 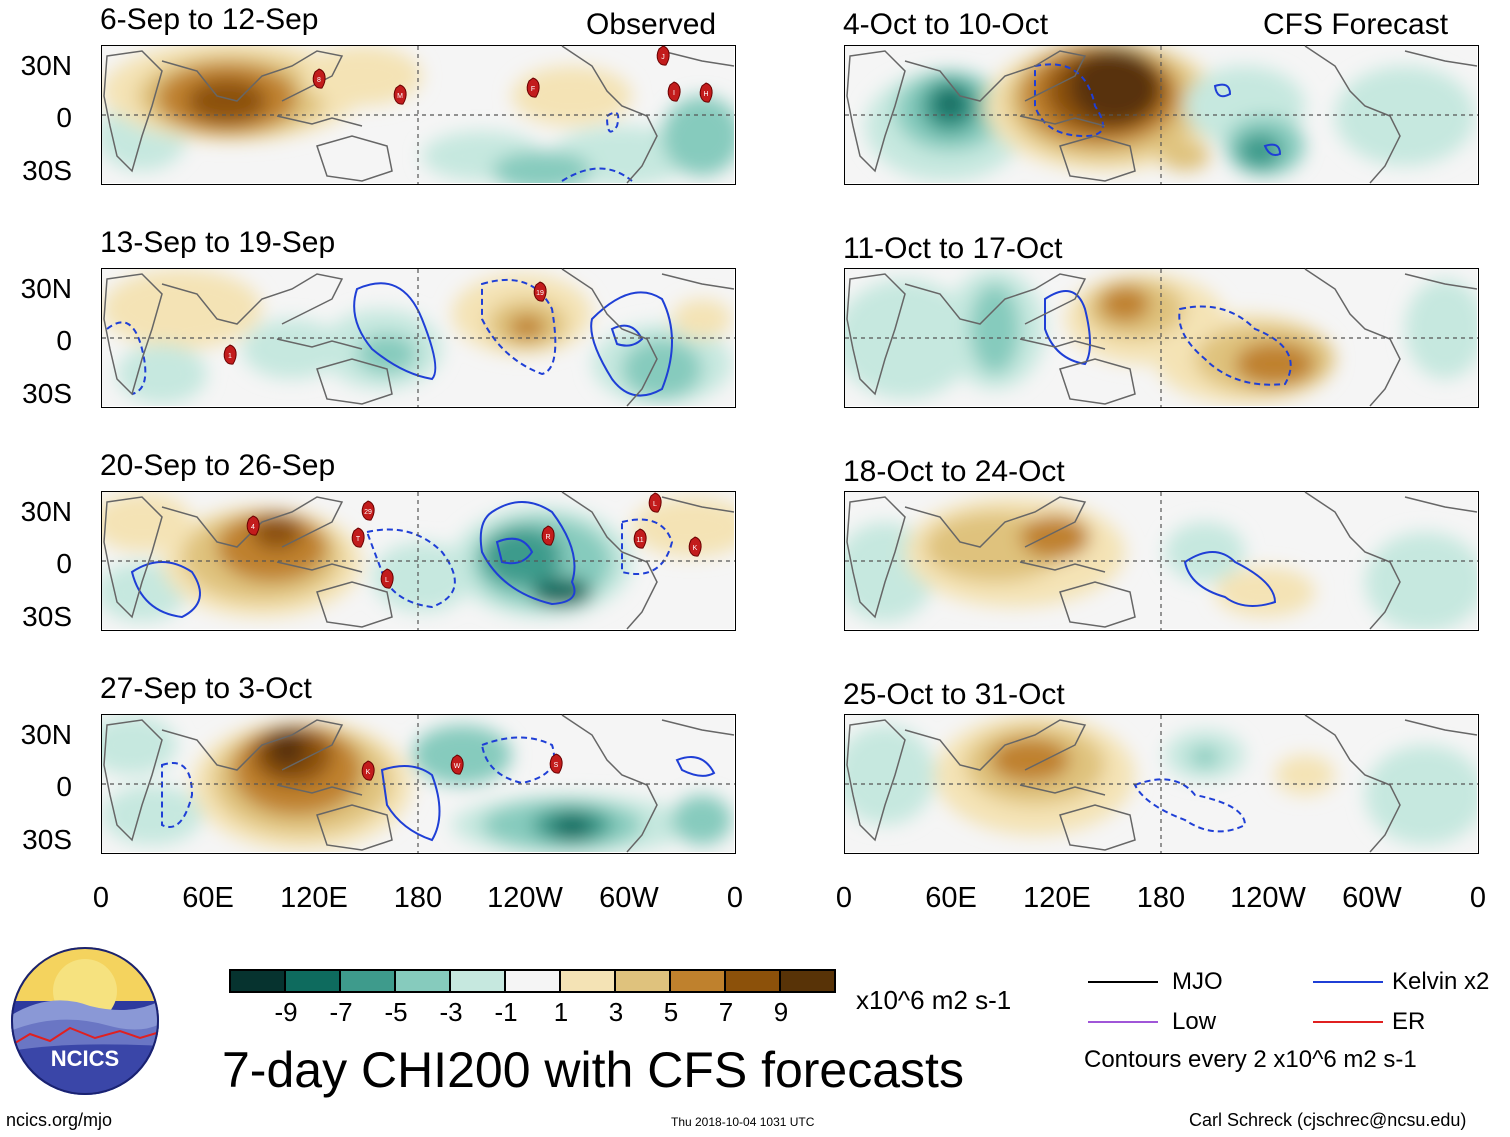 I want to click on storm-marker: F, so click(x=533, y=90).